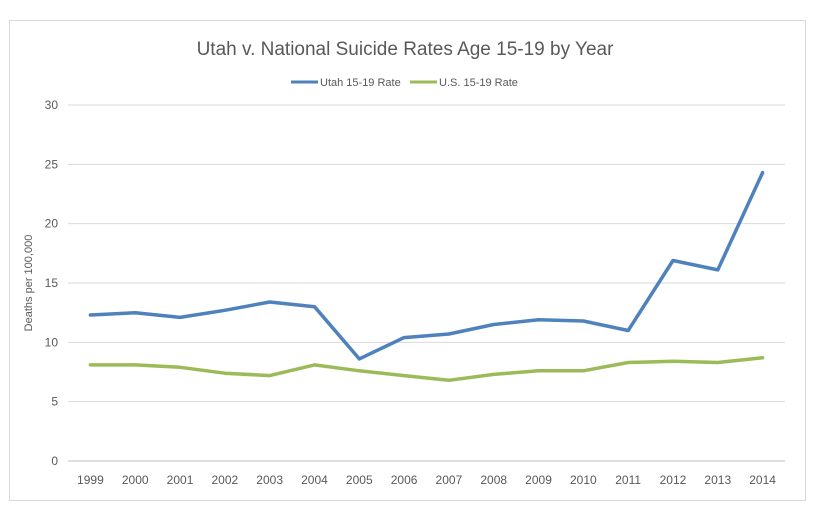 The height and width of the screenshot is (509, 815). What do you see at coordinates (478, 83) in the screenshot?
I see `legend-label-us: U.S. 15-19 Rate` at bounding box center [478, 83].